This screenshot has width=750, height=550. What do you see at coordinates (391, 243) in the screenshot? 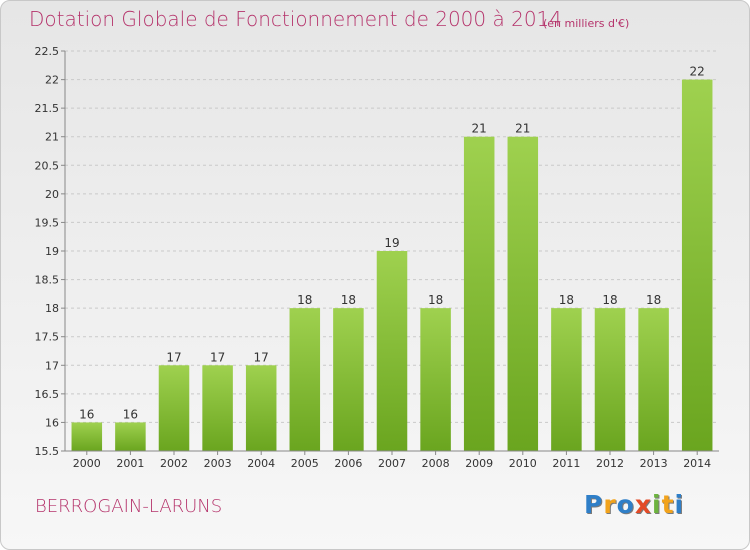
I see `bar-value-label: 19` at bounding box center [391, 243].